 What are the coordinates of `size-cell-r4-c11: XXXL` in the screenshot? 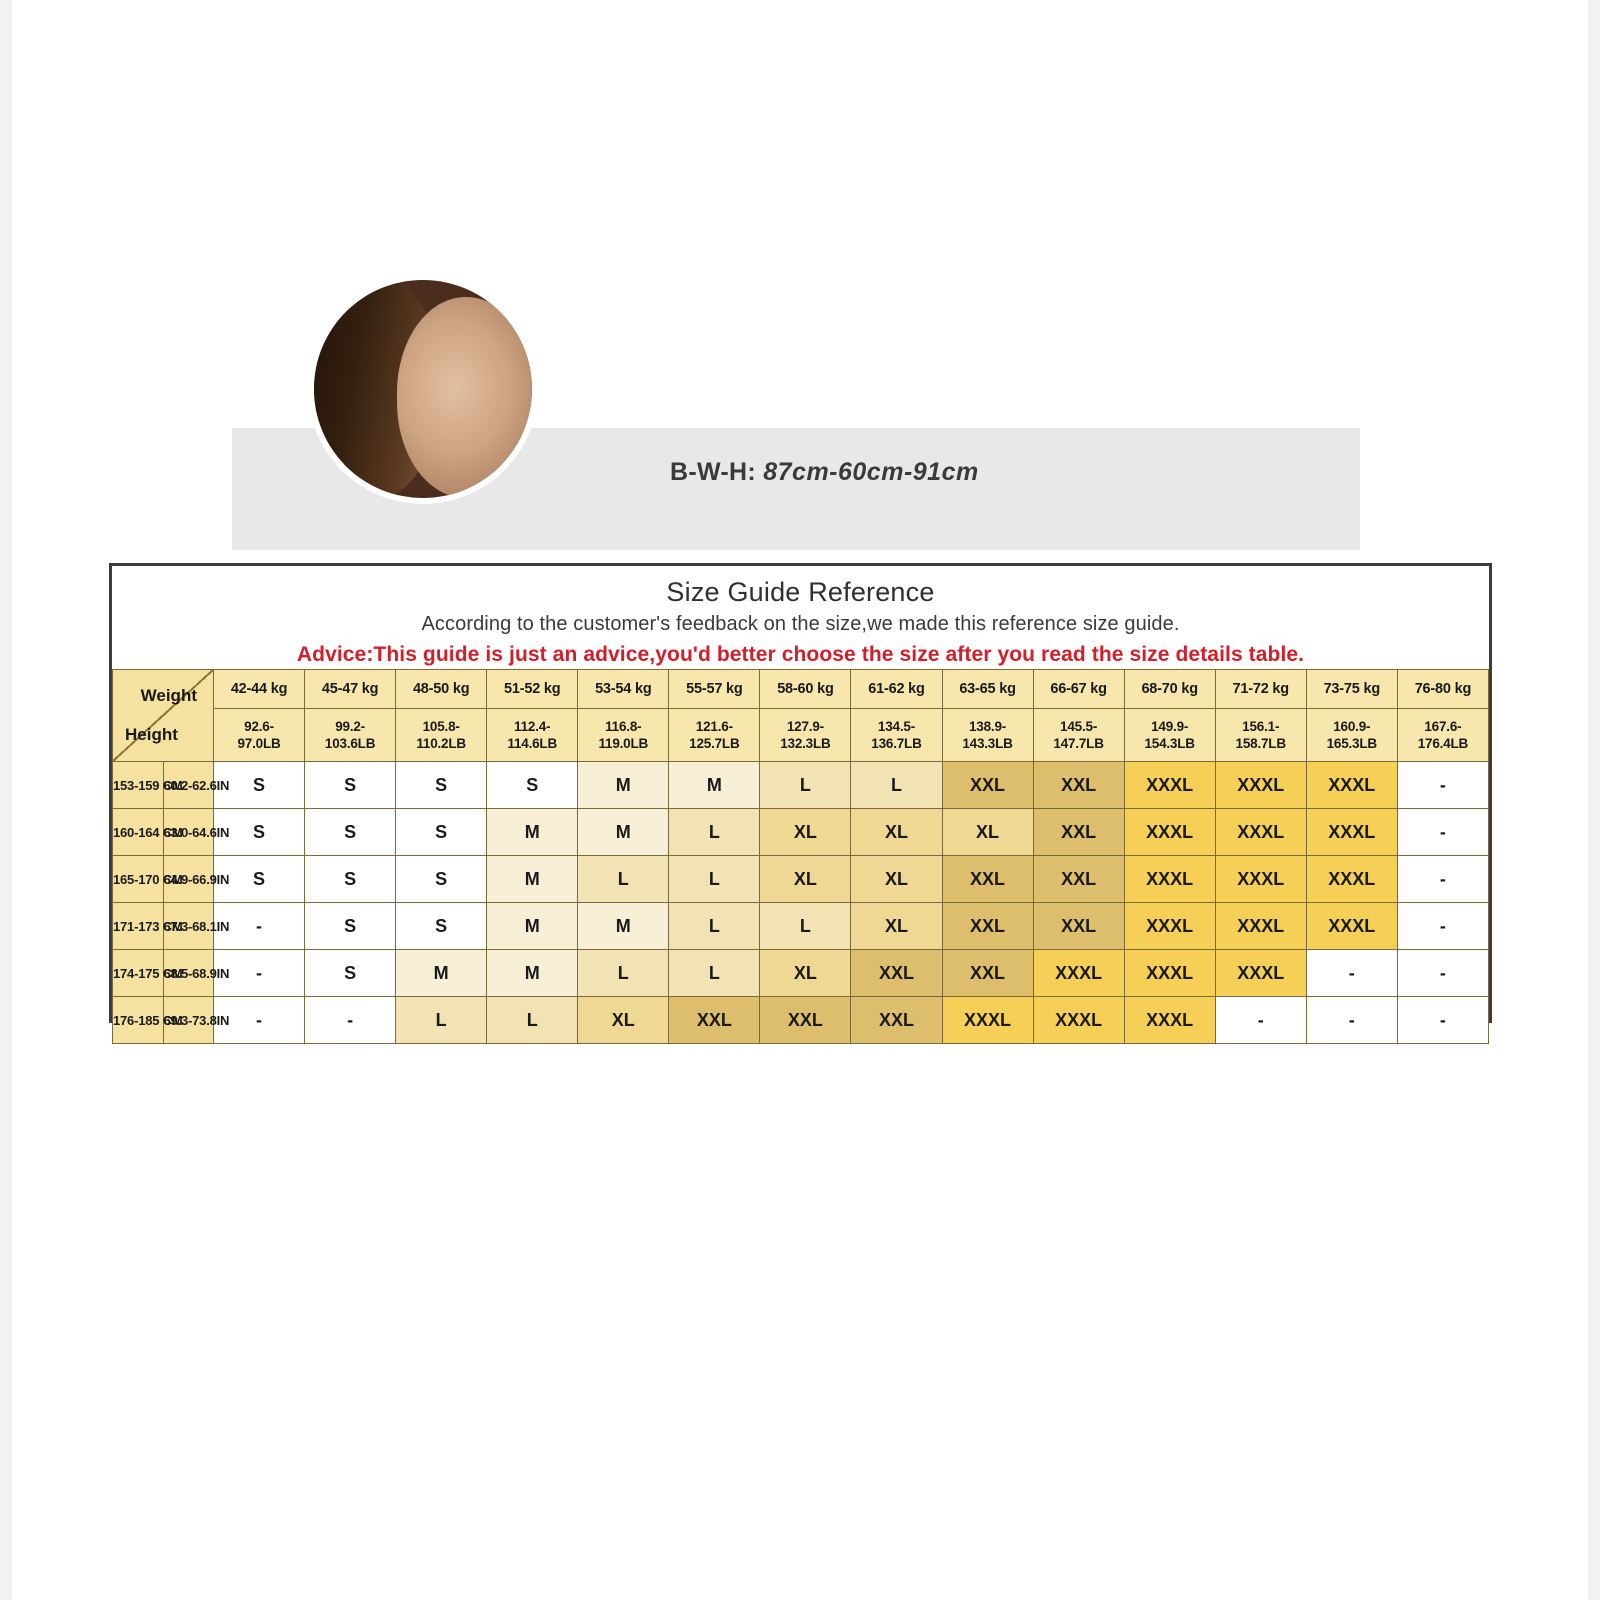 It's located at (1260, 973).